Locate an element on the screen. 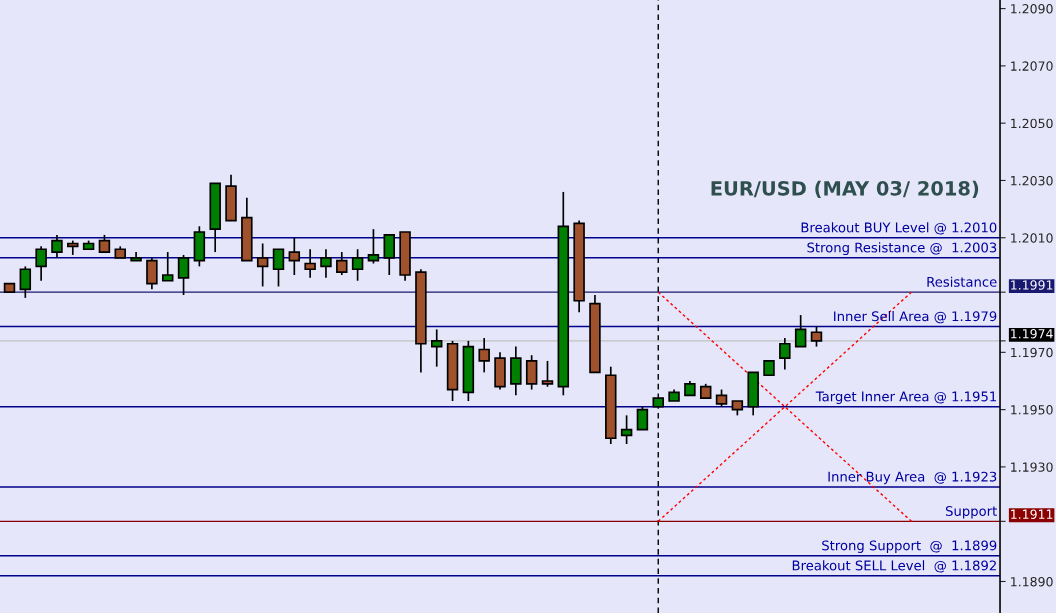  ref-line-label: Inner Sell Area @ 1.1979 is located at coordinates (915, 317).